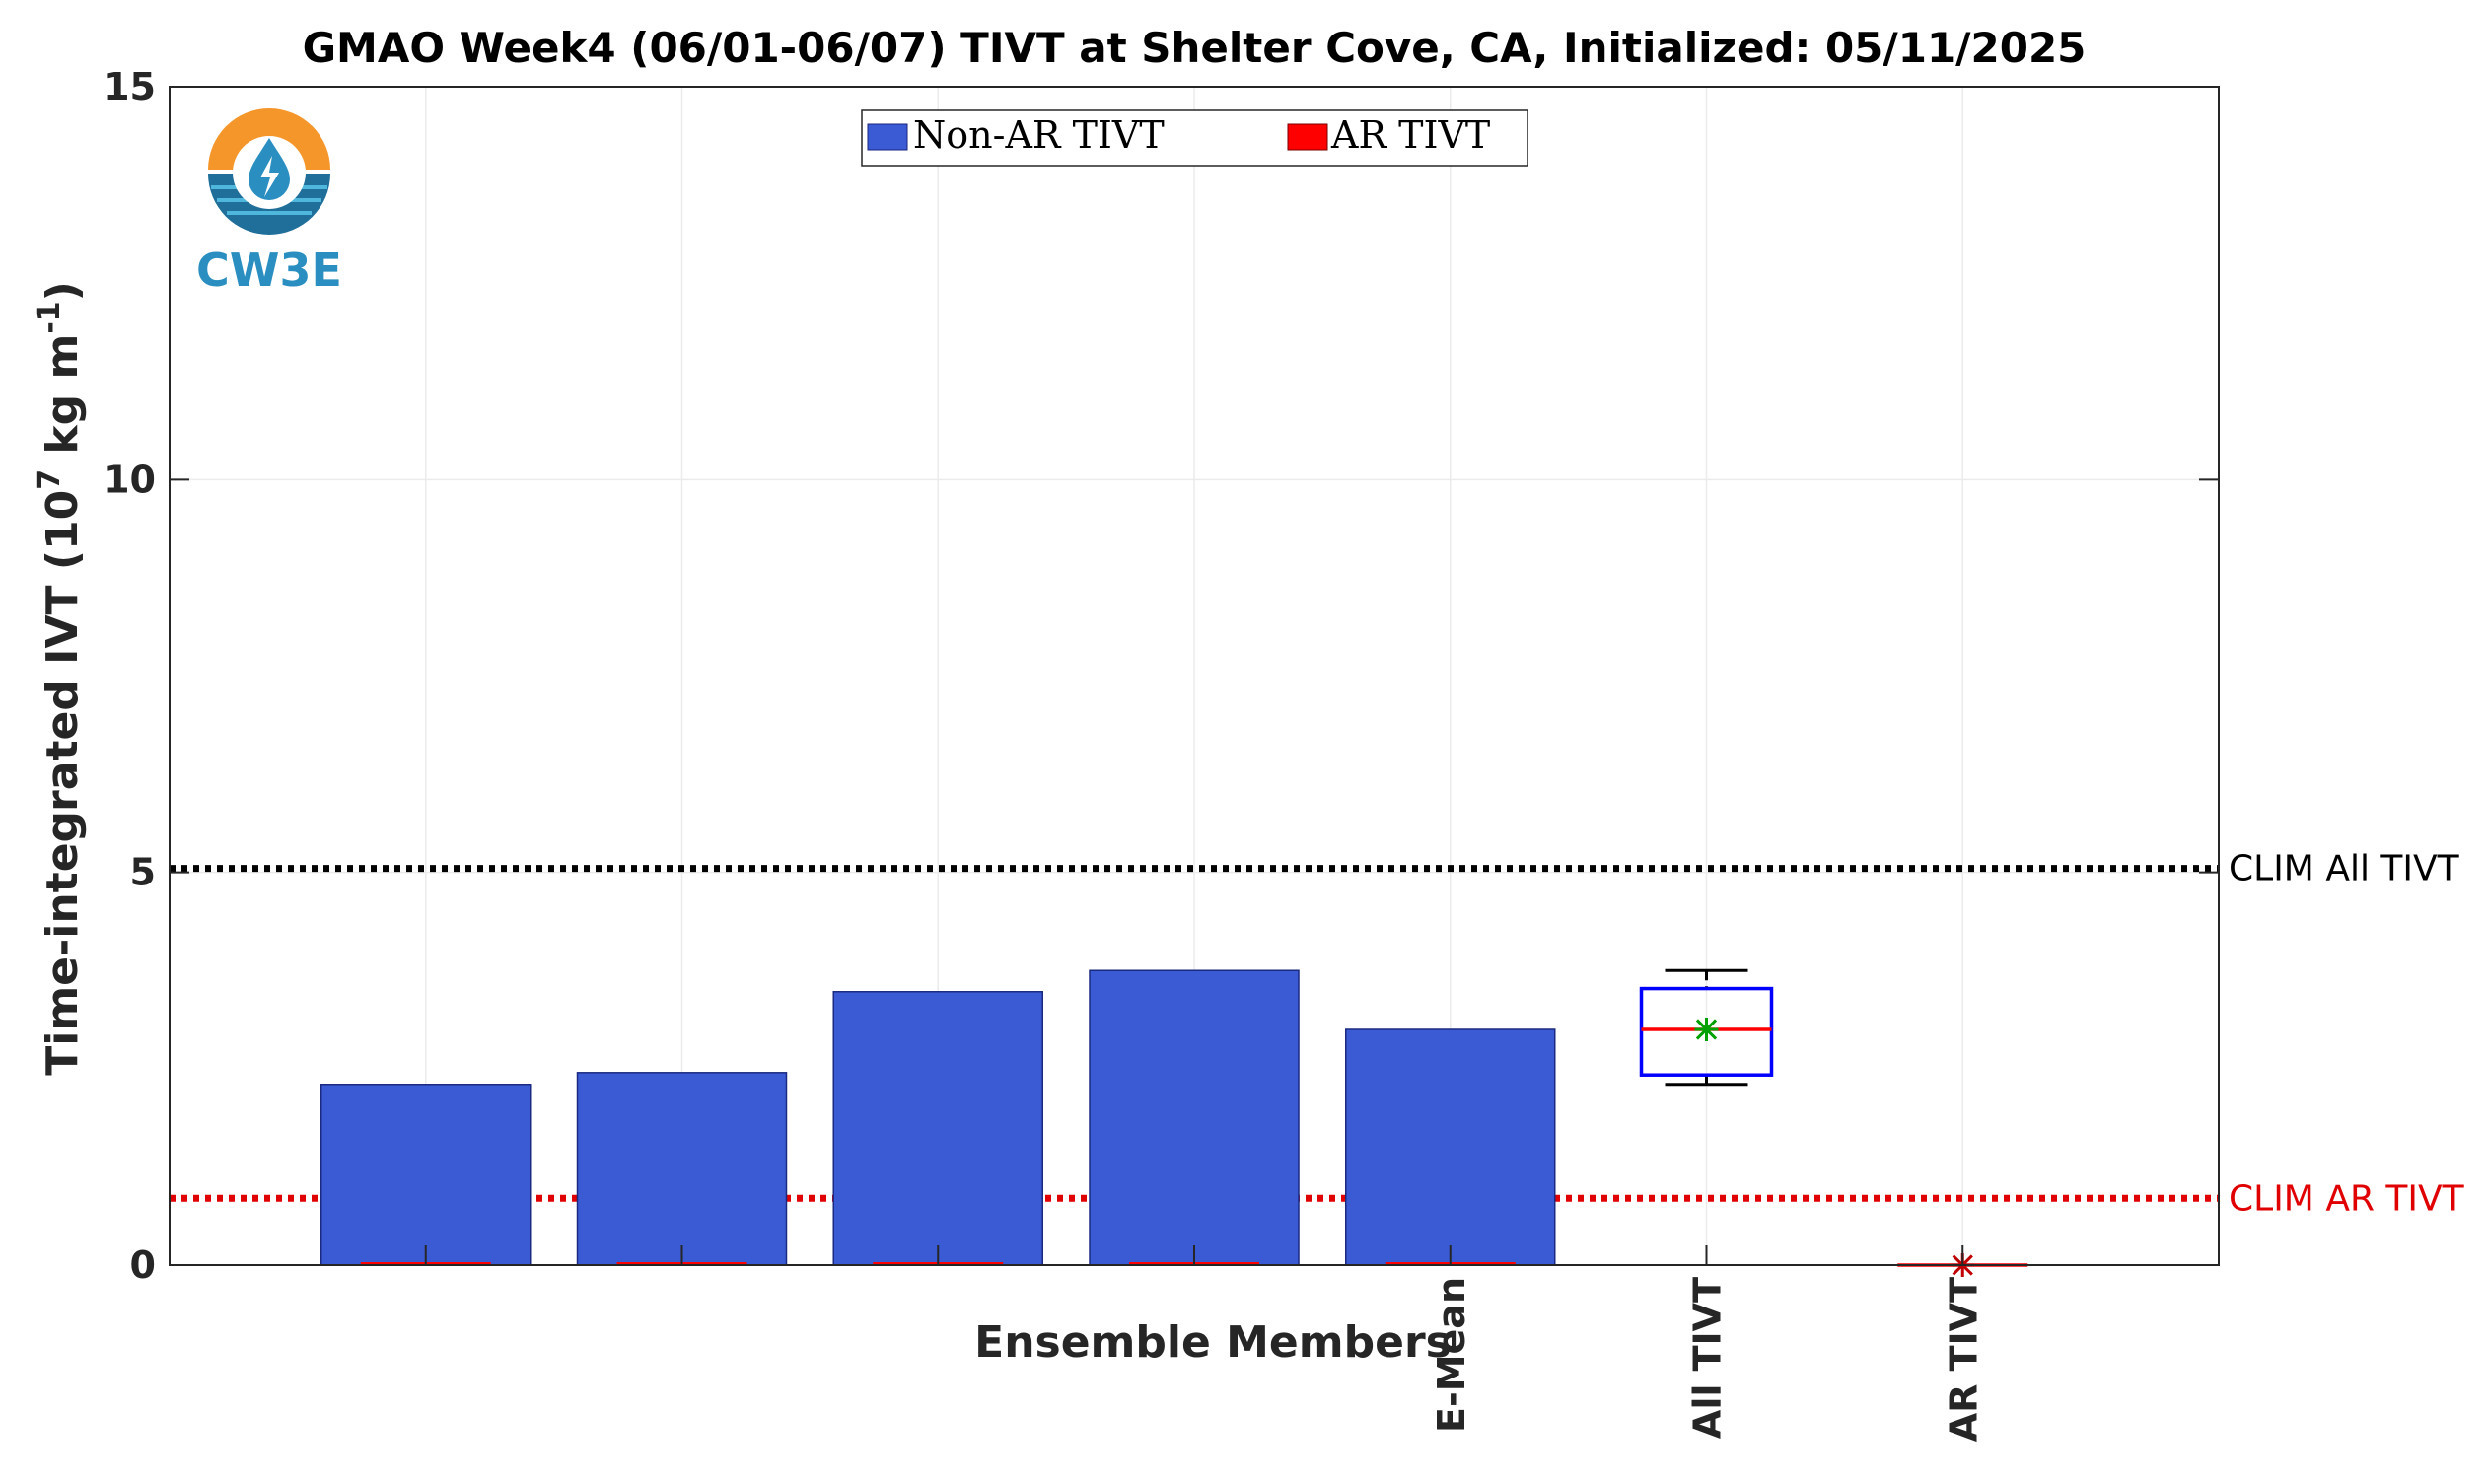  I want to click on x-tick-label-6: AR TIVT, so click(1963, 1359).